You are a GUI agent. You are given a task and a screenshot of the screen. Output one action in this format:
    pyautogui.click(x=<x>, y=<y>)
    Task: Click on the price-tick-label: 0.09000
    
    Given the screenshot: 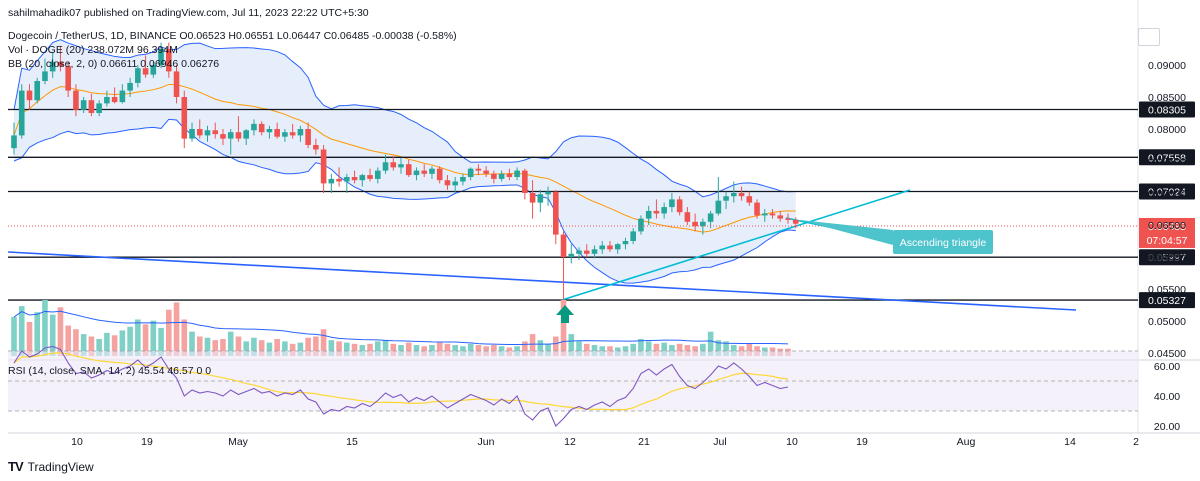 What is the action you would take?
    pyautogui.click(x=1167, y=66)
    